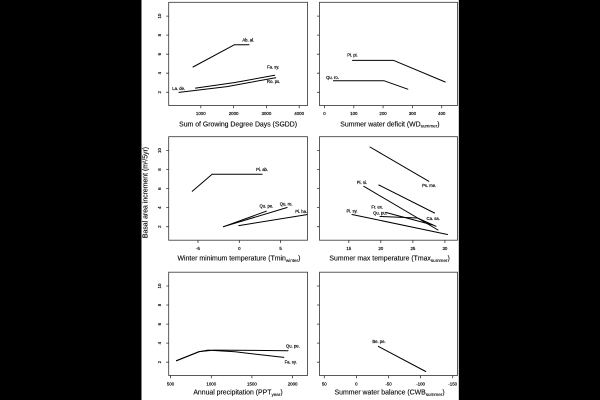  What do you see at coordinates (252, 383) in the screenshot?
I see `svg-text: 1500` at bounding box center [252, 383].